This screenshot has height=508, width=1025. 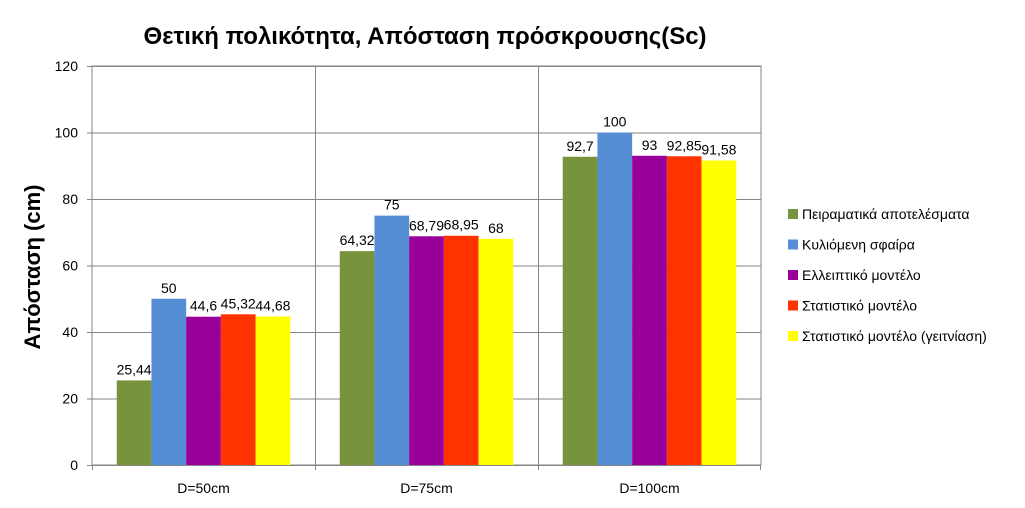 What do you see at coordinates (861, 275) in the screenshot?
I see `legend-label: Ελλειπτικό μοντέλο` at bounding box center [861, 275].